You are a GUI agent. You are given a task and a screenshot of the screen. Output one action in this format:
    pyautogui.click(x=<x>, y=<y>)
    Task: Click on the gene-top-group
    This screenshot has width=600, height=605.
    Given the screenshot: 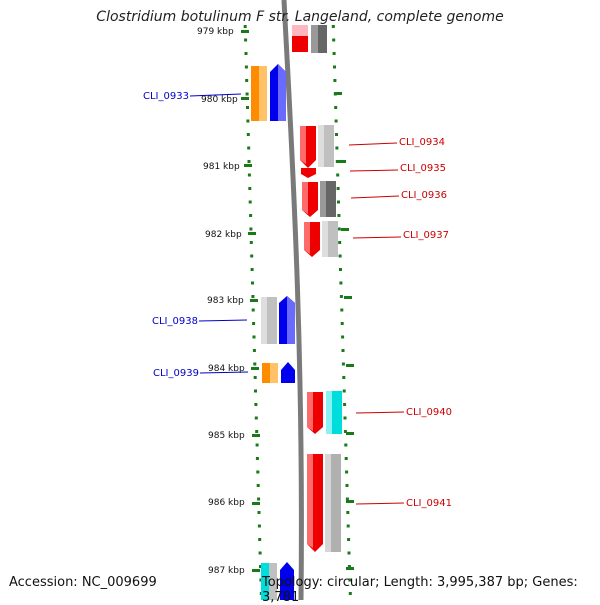 What is the action you would take?
    pyautogui.click(x=309, y=39)
    